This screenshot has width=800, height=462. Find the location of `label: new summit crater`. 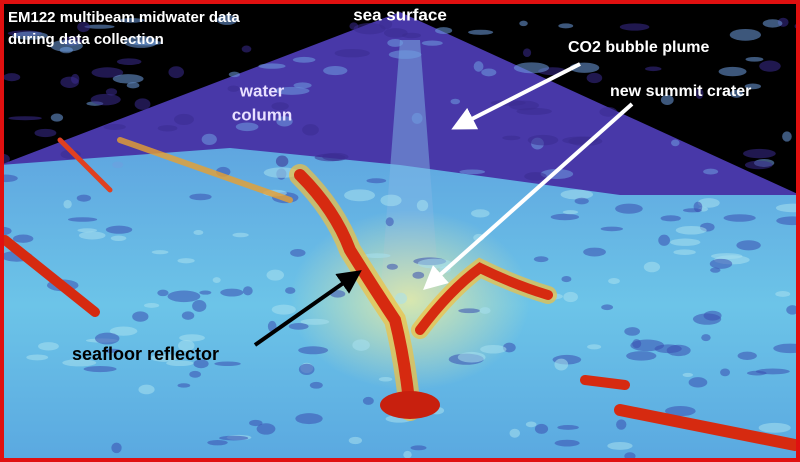

label: new summit crater is located at coordinates (680, 91).